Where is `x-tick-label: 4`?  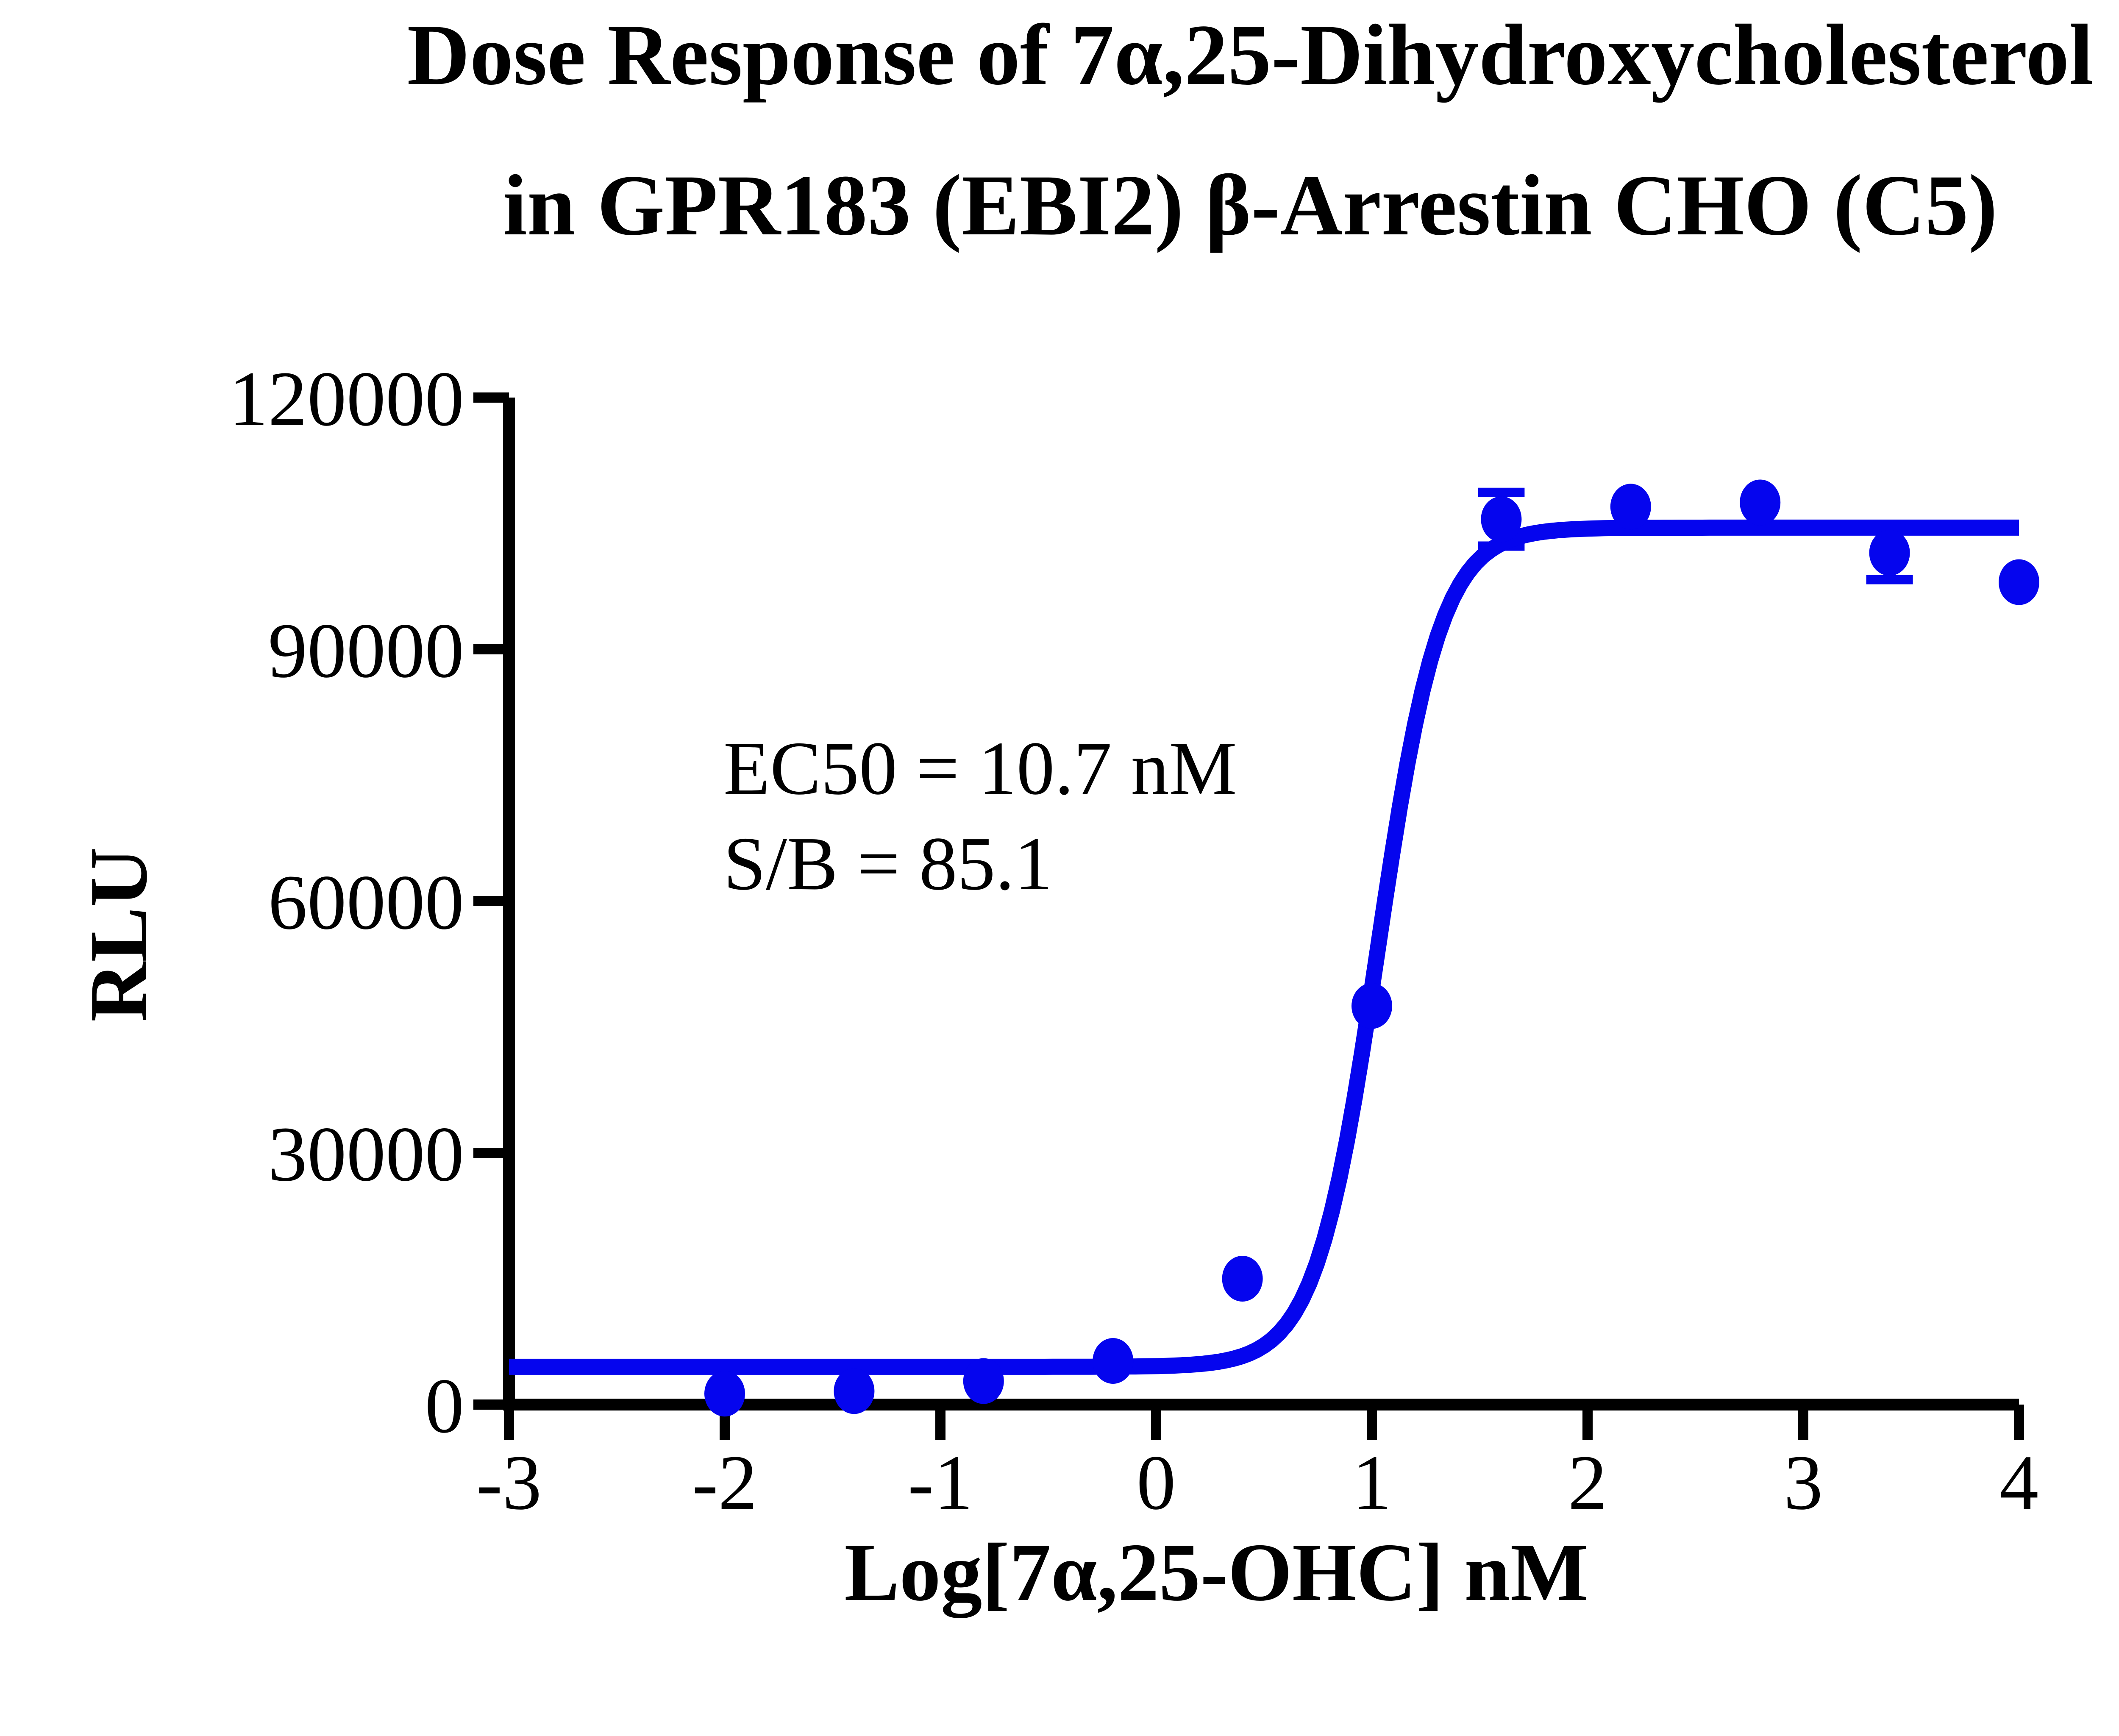
x-tick-label: 4 is located at coordinates (2019, 1482).